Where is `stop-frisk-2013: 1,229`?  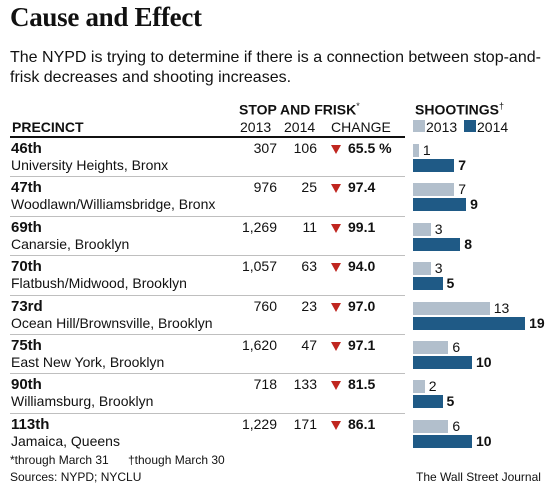 stop-frisk-2013: 1,229 is located at coordinates (259, 423).